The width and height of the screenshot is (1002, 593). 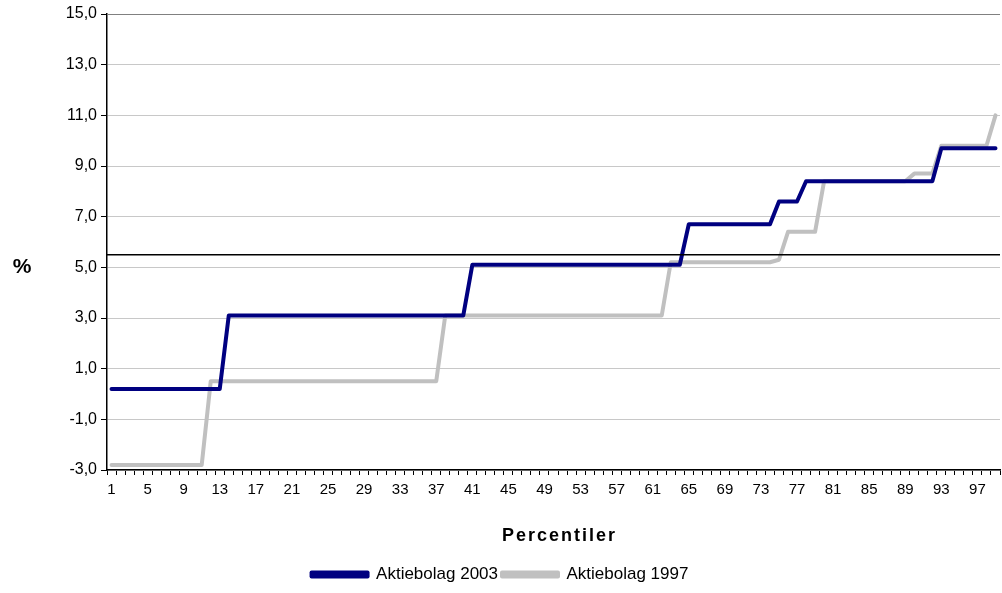 I want to click on legend-label: Aktiebolag 1997, so click(x=627, y=574).